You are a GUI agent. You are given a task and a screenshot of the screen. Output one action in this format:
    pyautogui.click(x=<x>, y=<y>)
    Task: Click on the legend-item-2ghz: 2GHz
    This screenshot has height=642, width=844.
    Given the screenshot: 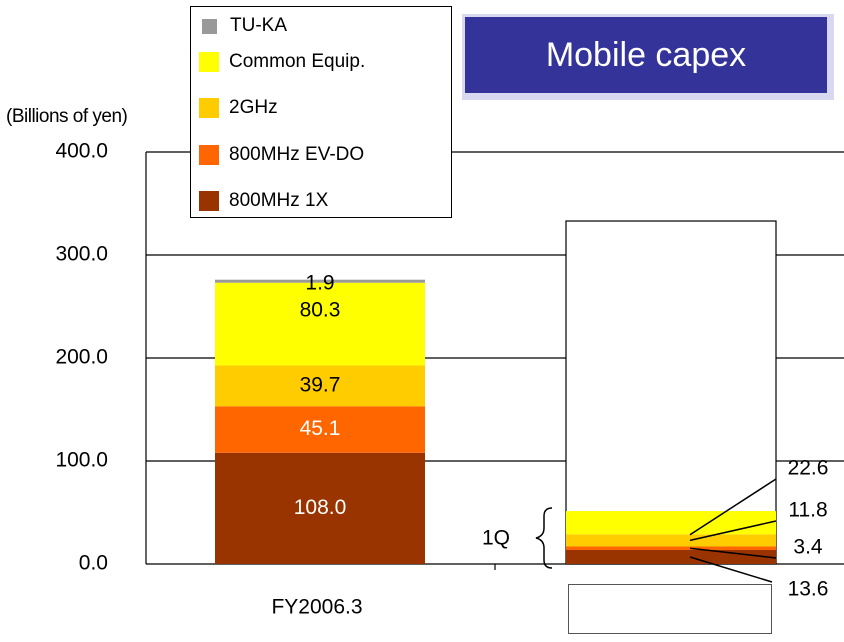 What is the action you would take?
    pyautogui.click(x=238, y=108)
    